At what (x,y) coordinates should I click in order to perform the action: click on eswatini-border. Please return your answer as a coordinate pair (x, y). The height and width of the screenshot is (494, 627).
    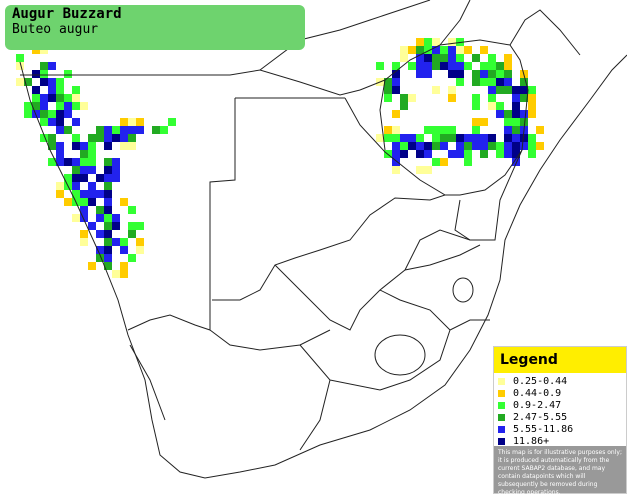
    Looking at the image, I should click on (463, 290).